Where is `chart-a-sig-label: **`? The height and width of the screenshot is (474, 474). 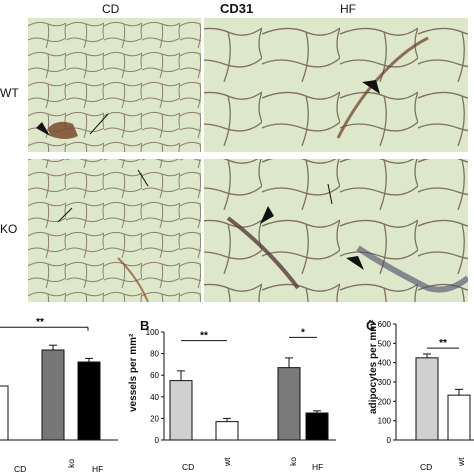 chart-a-sig-label: ** is located at coordinates (40, 322).